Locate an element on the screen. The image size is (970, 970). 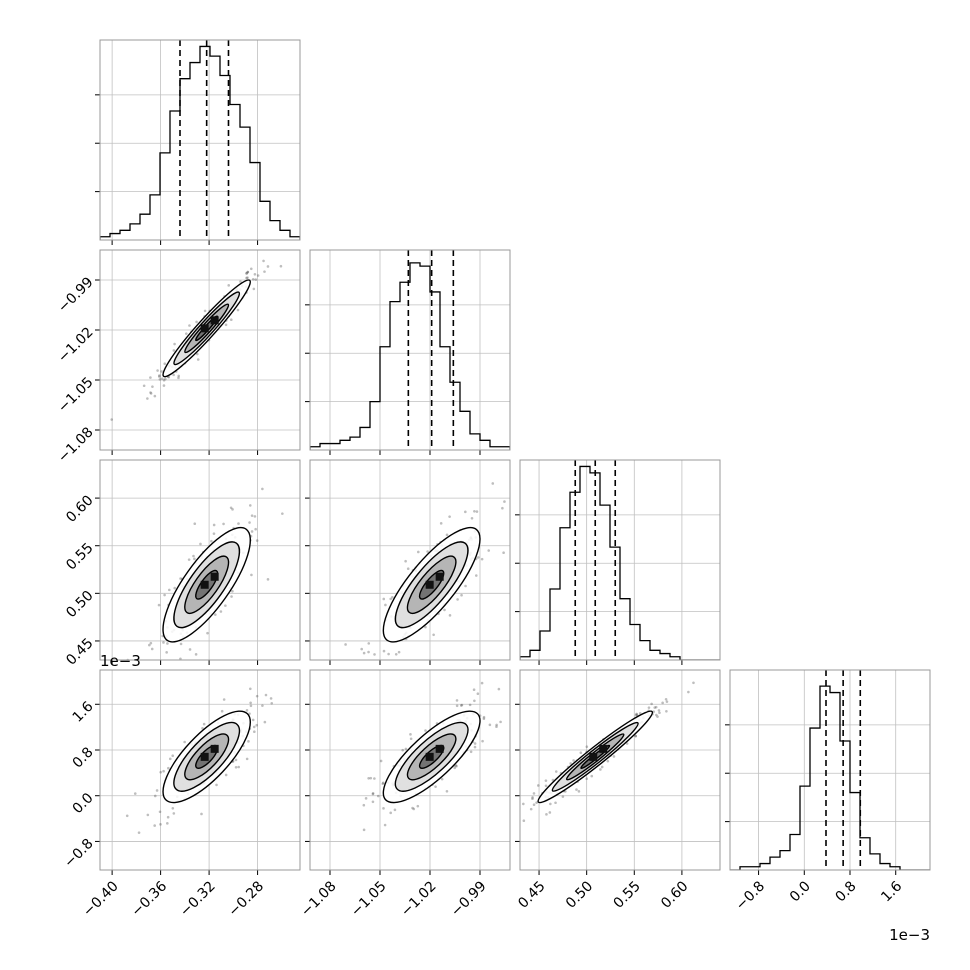
pair-panel-p0-p1 is located at coordinates (198, 352).